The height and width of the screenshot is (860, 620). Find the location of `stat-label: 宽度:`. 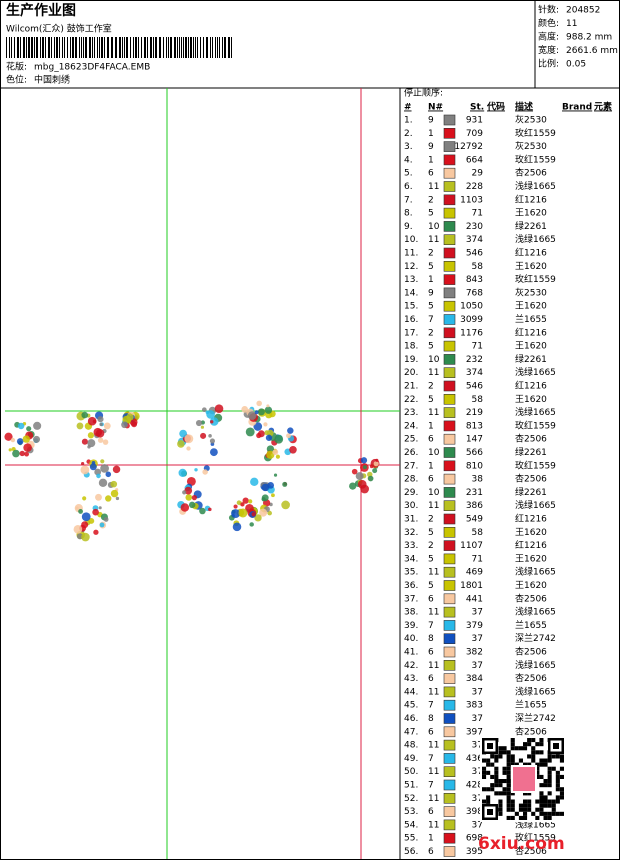

stat-label: 宽度: is located at coordinates (548, 50).